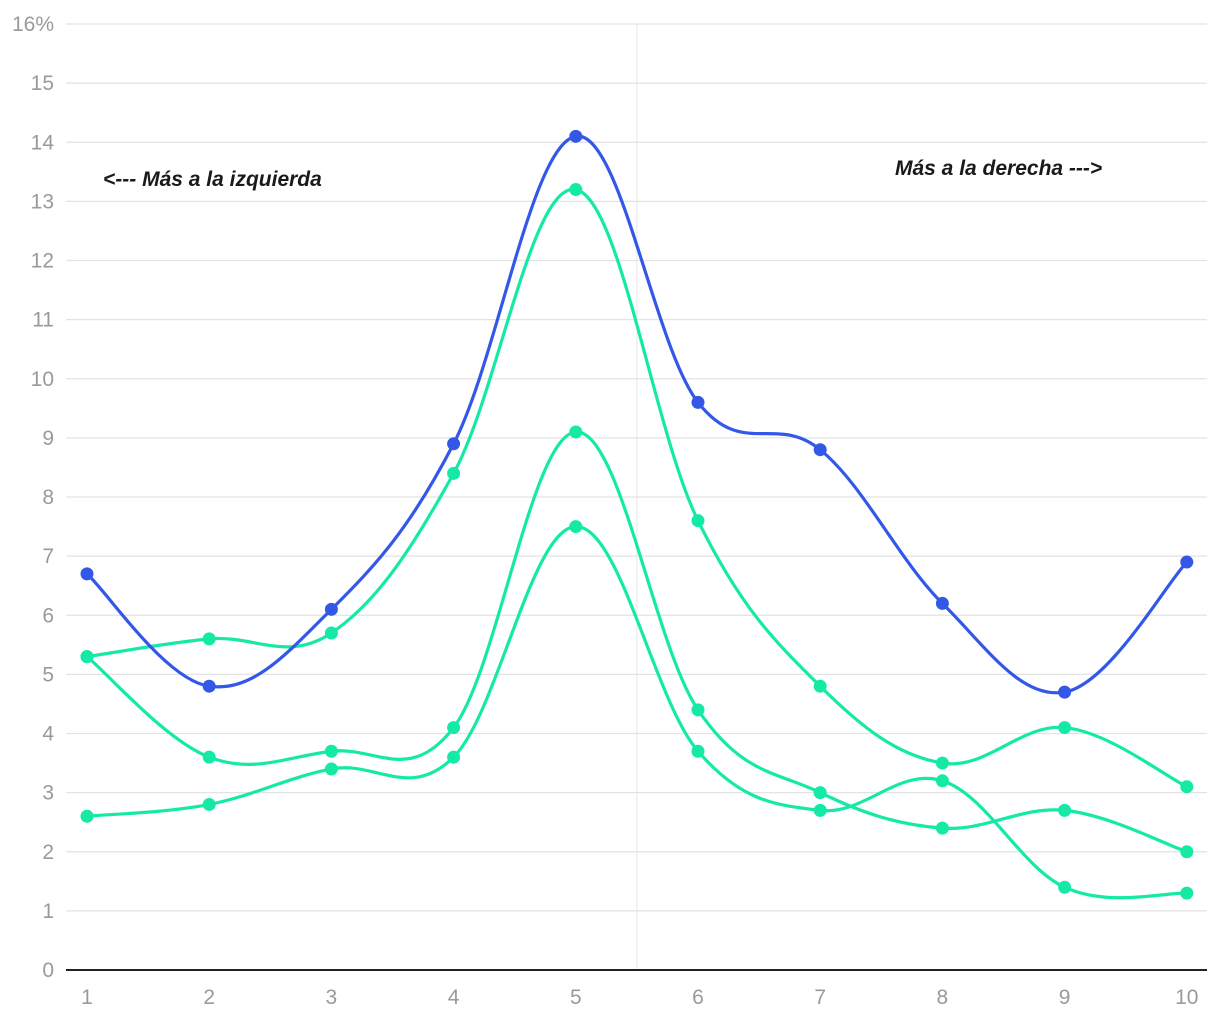  Describe the element at coordinates (48, 911) in the screenshot. I see `y-tick-label: 1` at that location.